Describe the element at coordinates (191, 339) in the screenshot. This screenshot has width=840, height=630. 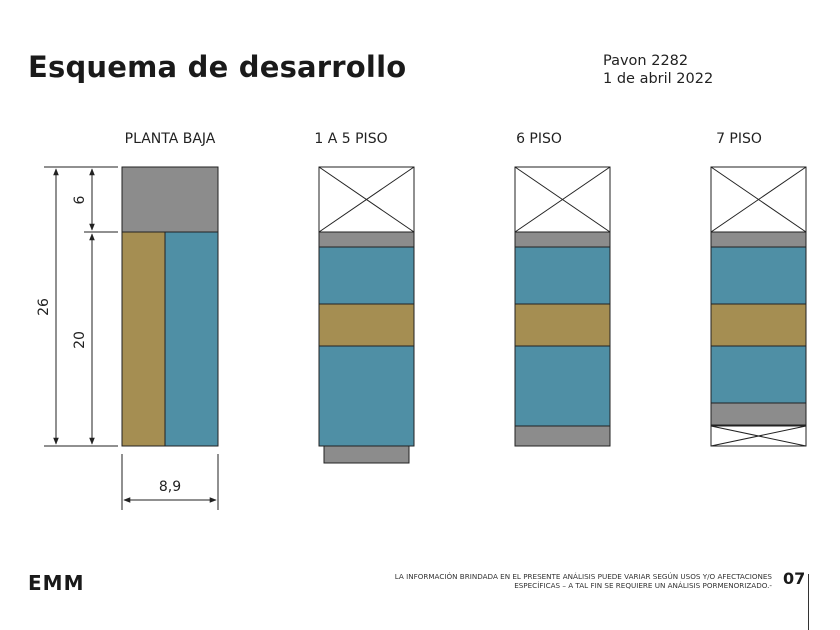
I see `planta-baja-blue-zone` at that location.